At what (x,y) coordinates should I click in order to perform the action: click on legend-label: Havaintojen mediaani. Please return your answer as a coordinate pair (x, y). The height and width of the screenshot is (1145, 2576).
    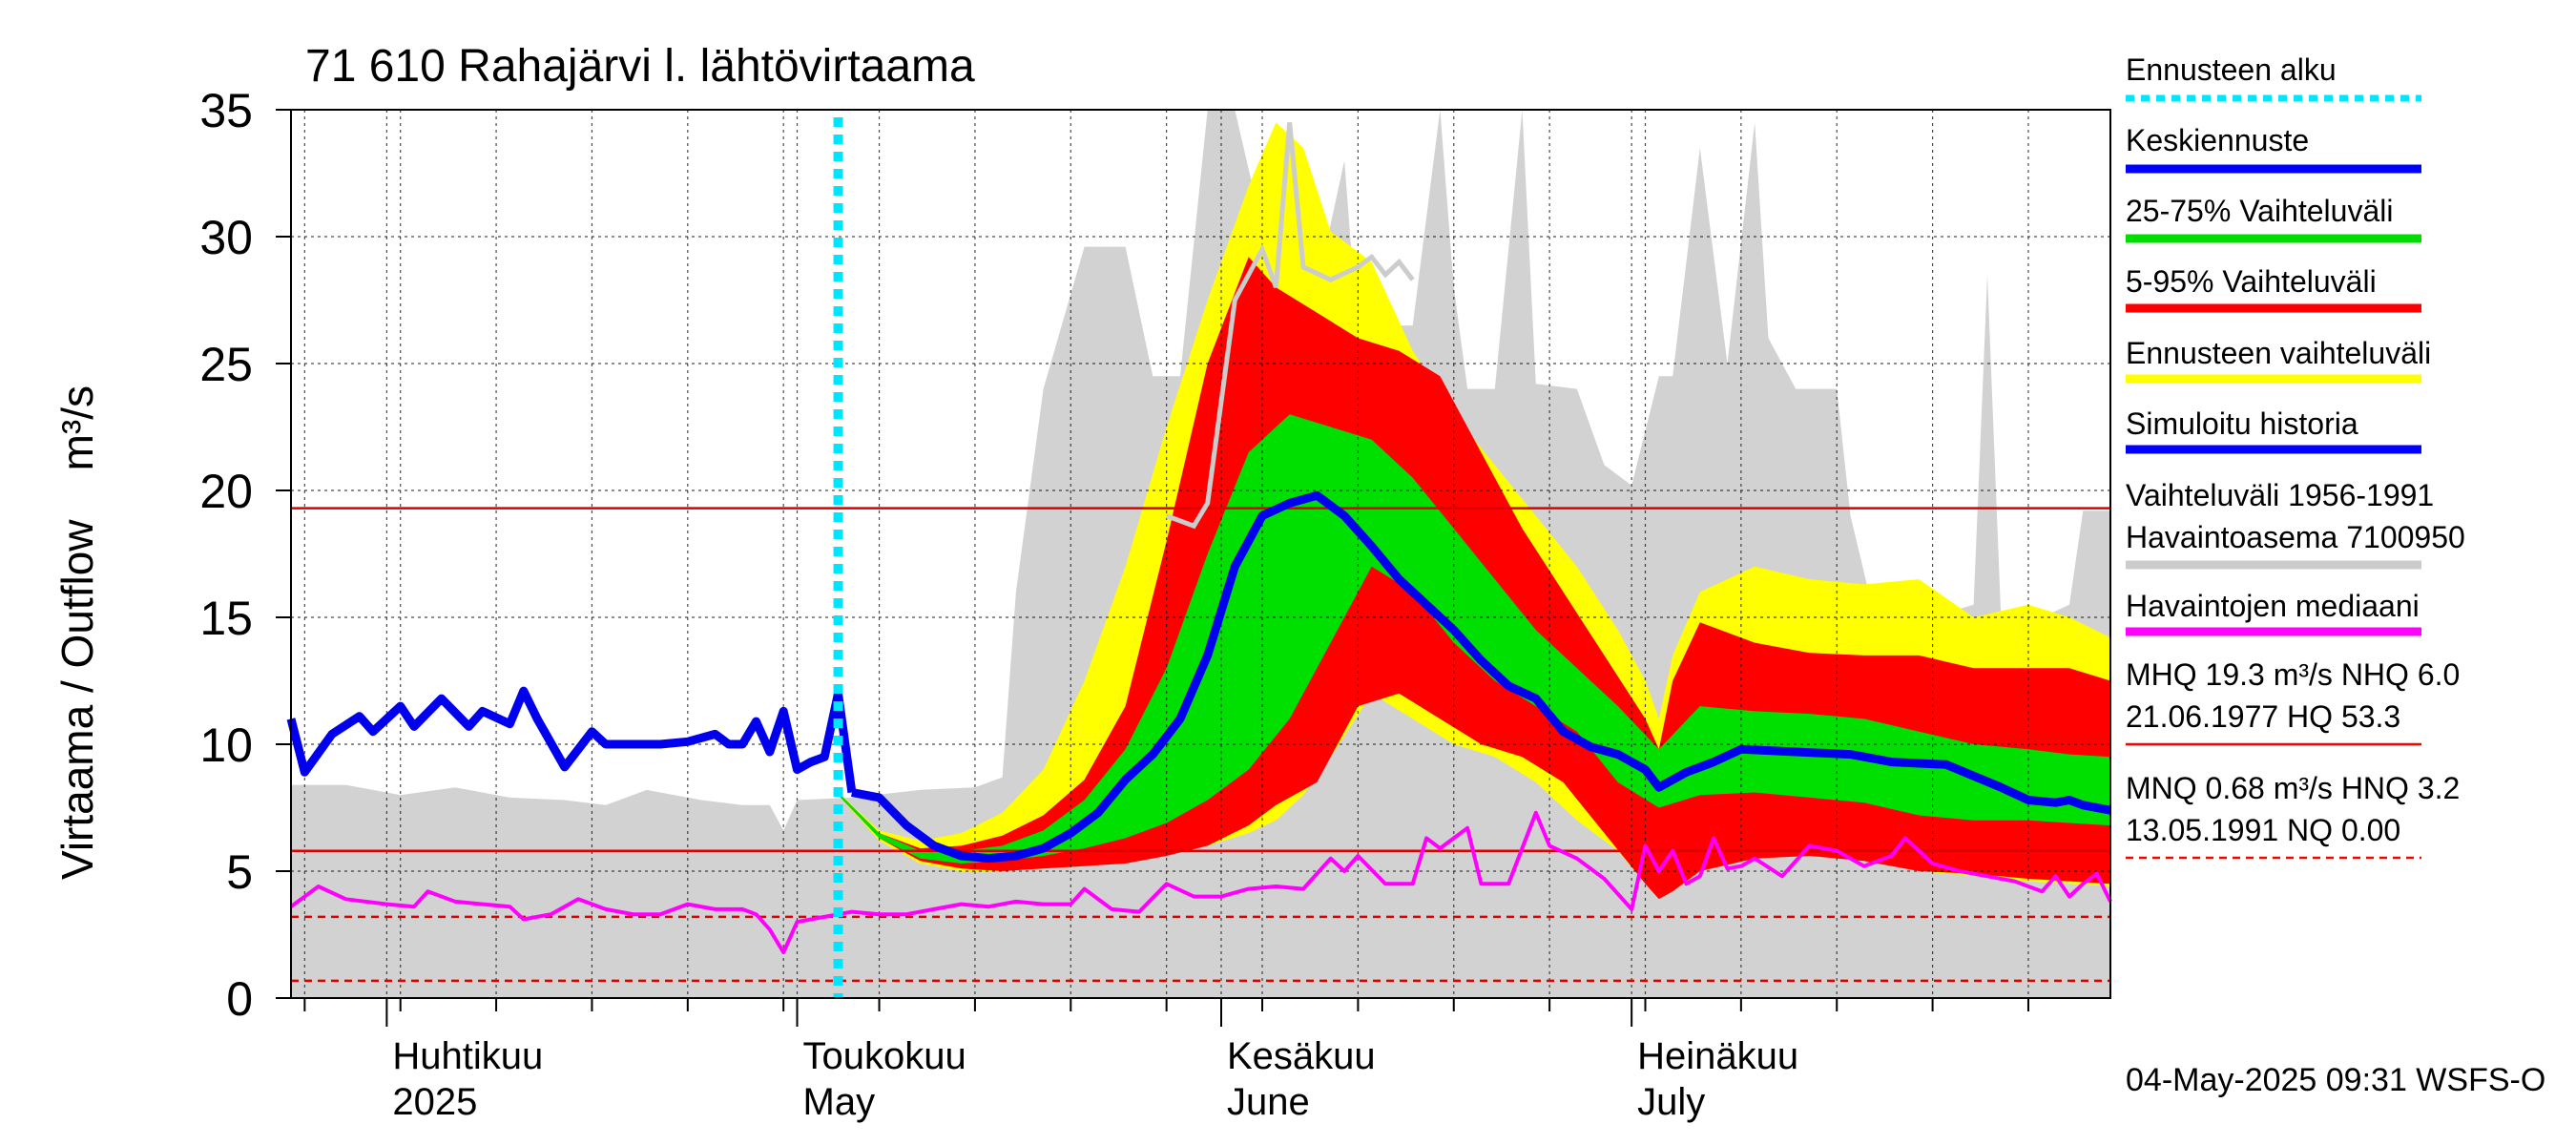
    Looking at the image, I should click on (2273, 606).